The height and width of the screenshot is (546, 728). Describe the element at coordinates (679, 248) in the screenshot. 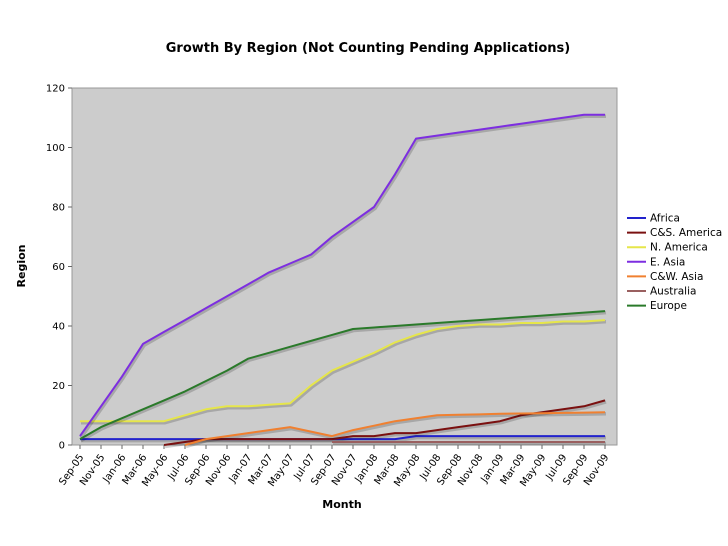

I see `legend-label-n-america: N. America` at that location.